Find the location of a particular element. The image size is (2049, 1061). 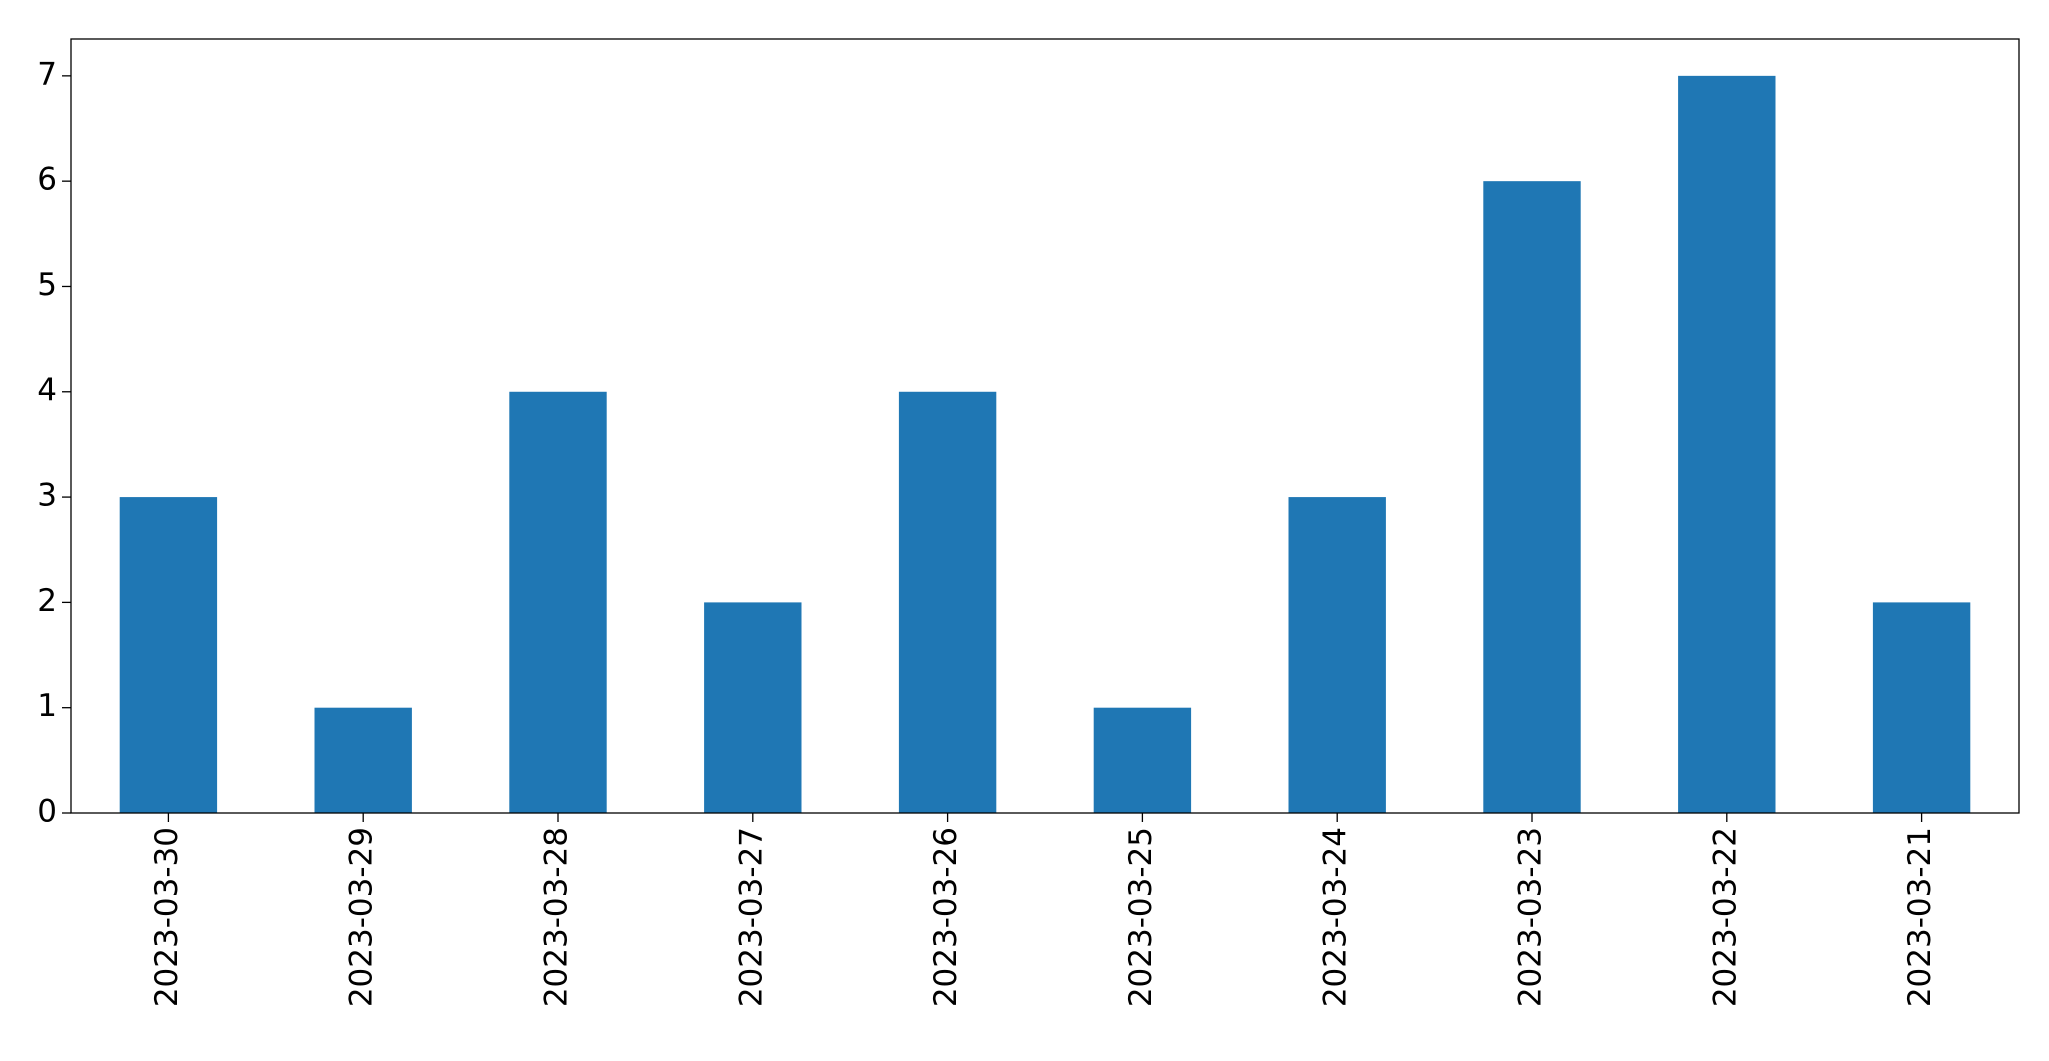

y-tick-label: 0 is located at coordinates (47, 812).